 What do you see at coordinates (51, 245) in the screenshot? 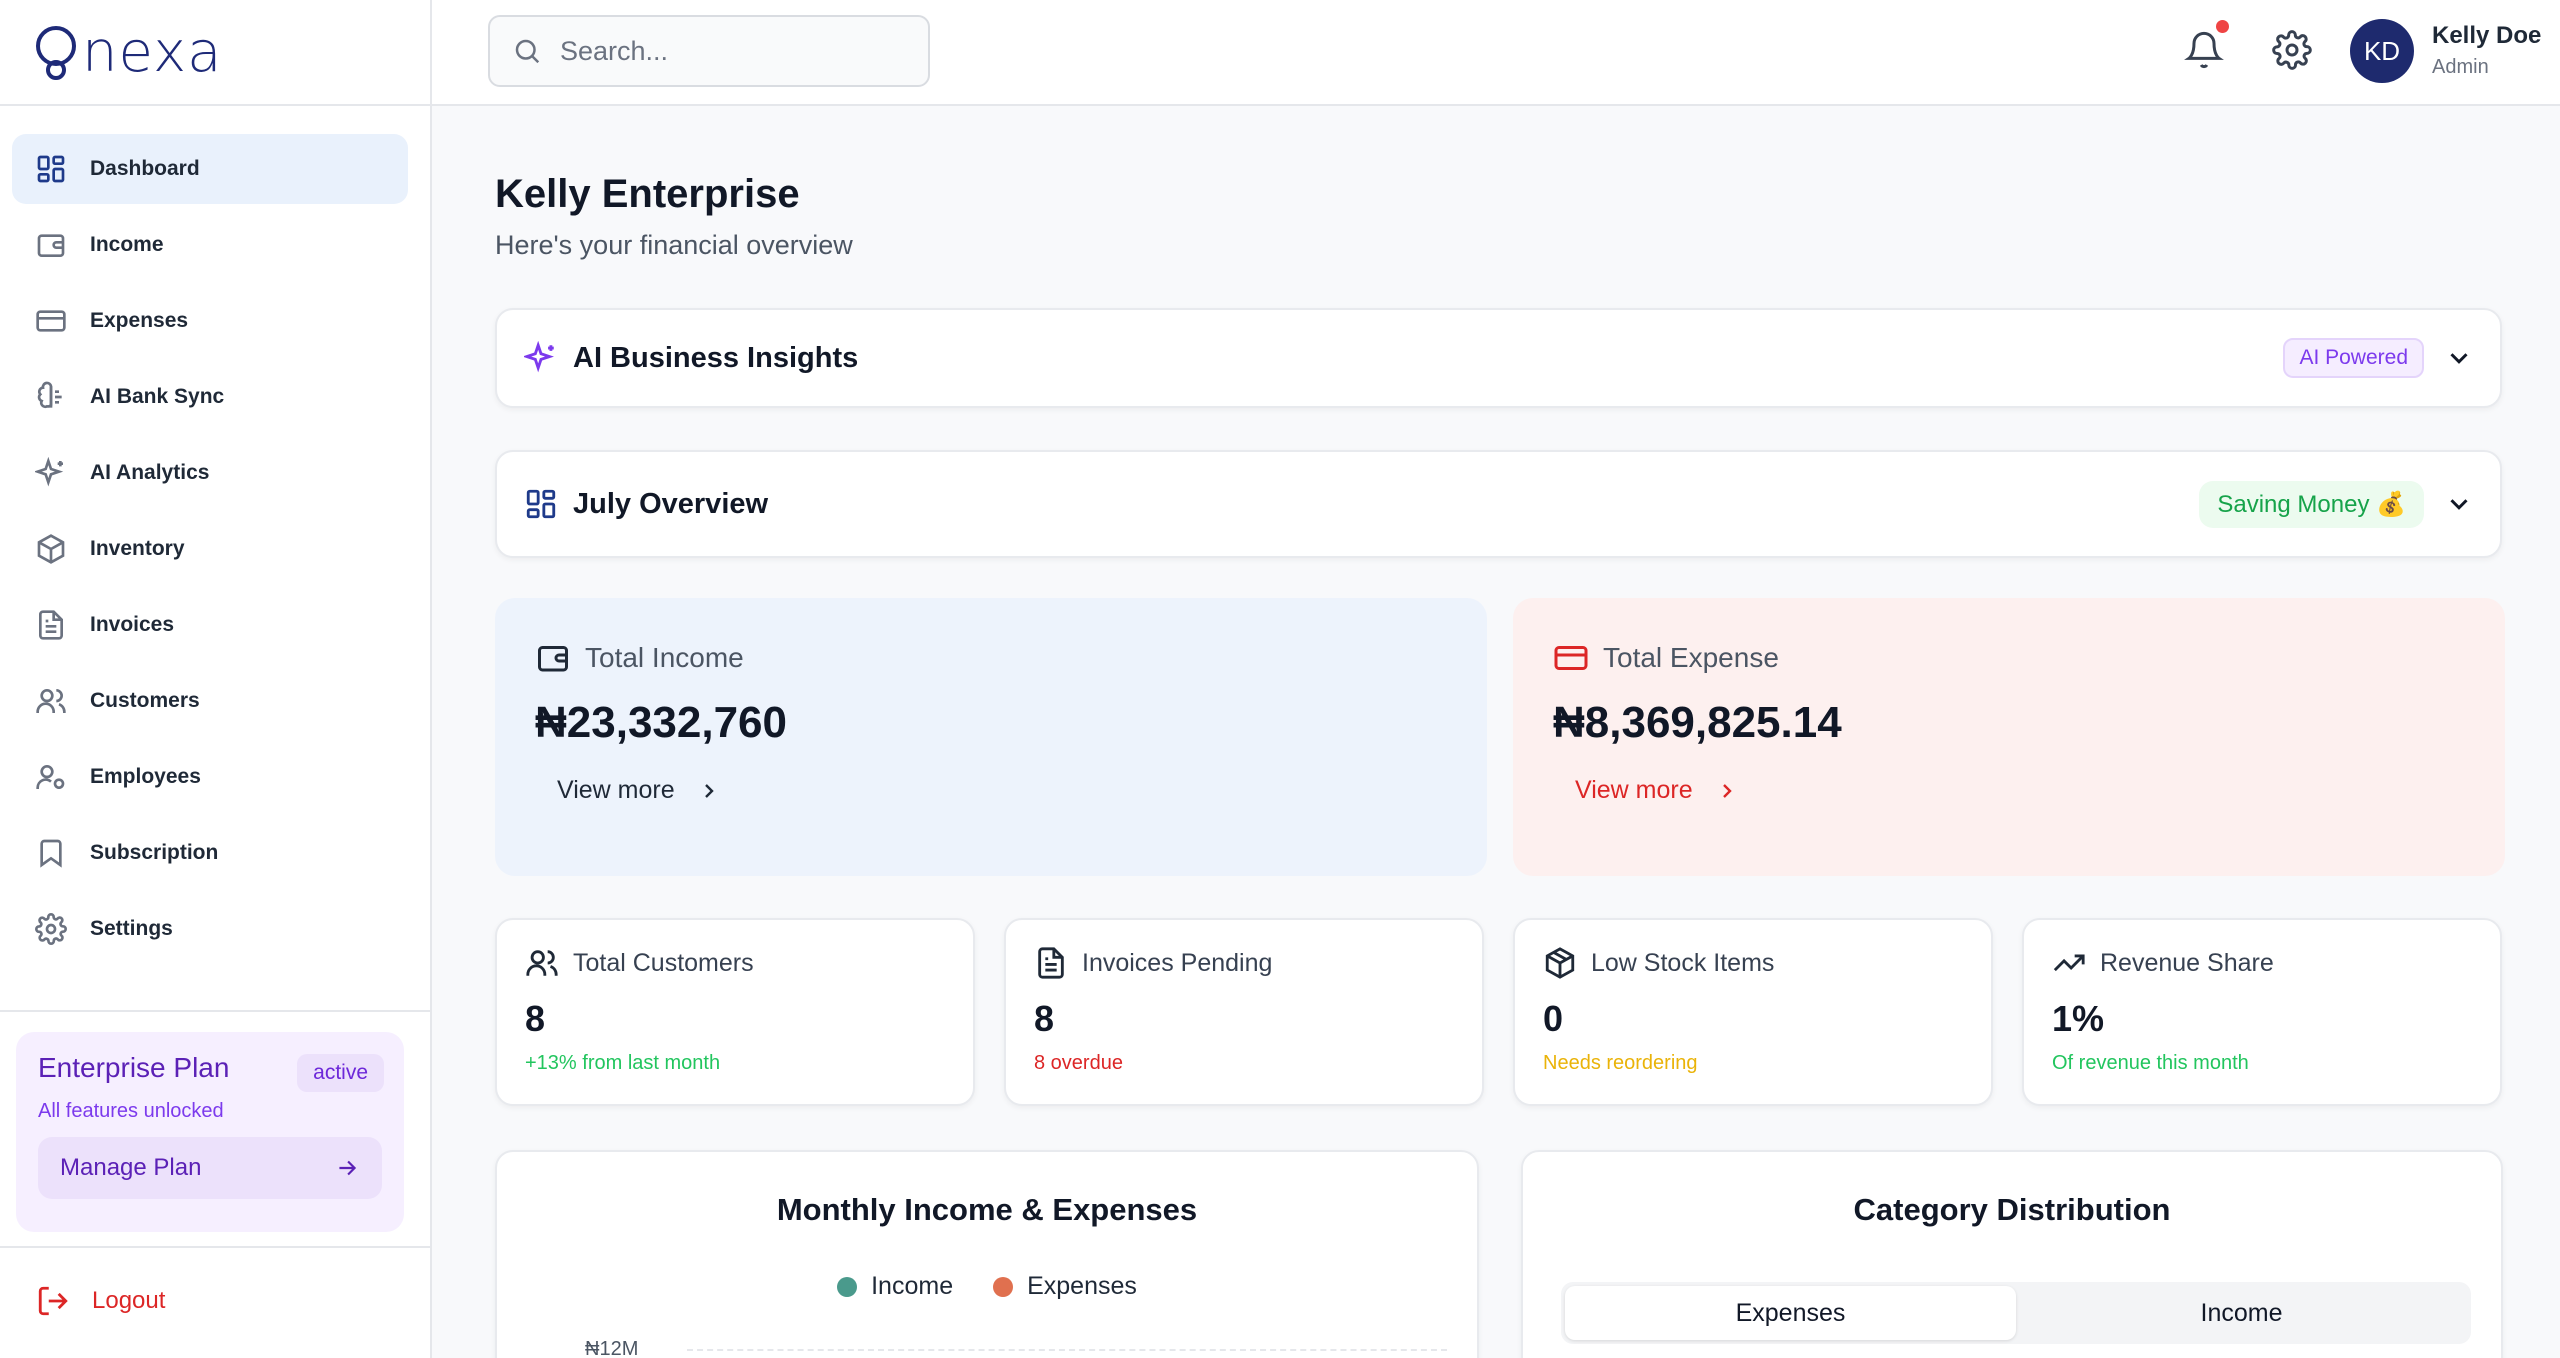
I see `wallet-icon` at bounding box center [51, 245].